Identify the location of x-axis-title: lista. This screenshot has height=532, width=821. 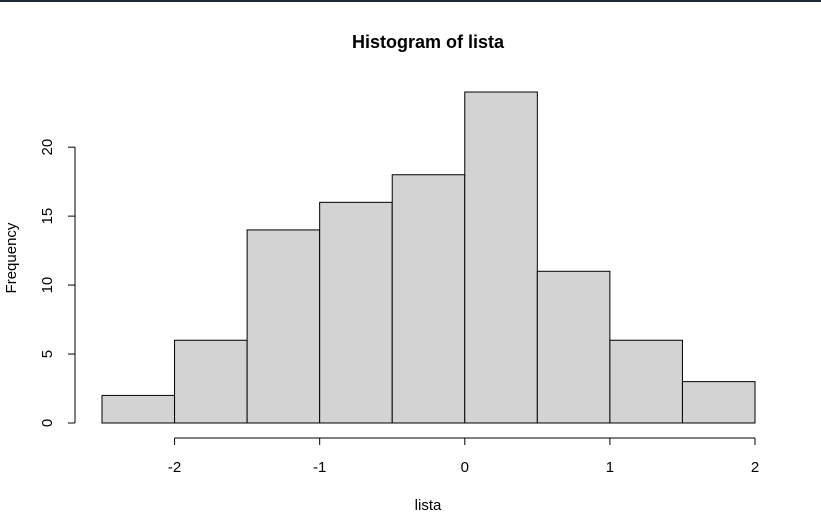
(428, 505).